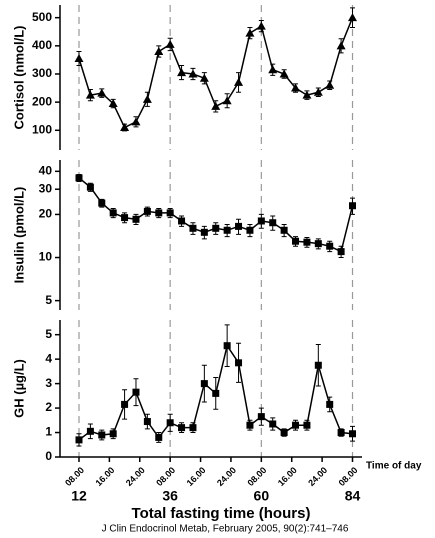 This screenshot has height=538, width=435. I want to click on data-line, so click(216, 215).